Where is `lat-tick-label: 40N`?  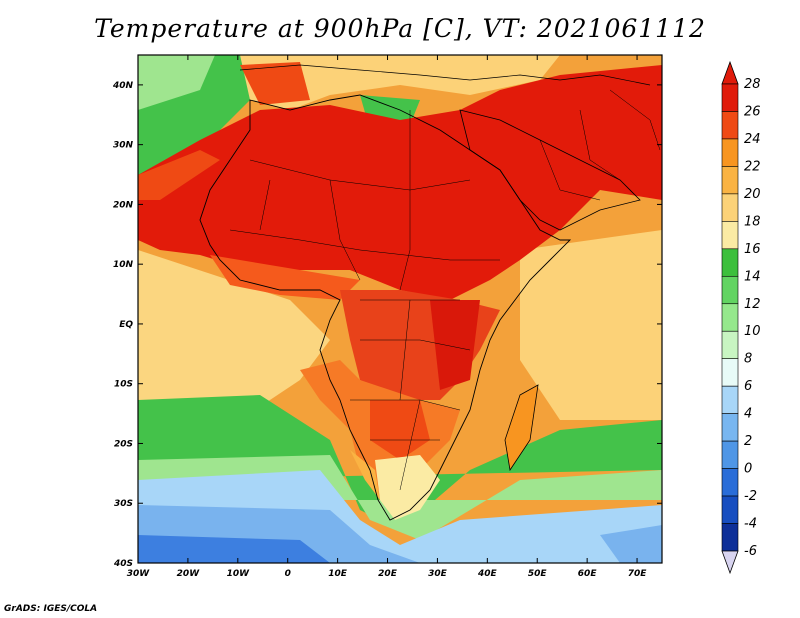
lat-tick-label: 40N is located at coordinates (123, 86).